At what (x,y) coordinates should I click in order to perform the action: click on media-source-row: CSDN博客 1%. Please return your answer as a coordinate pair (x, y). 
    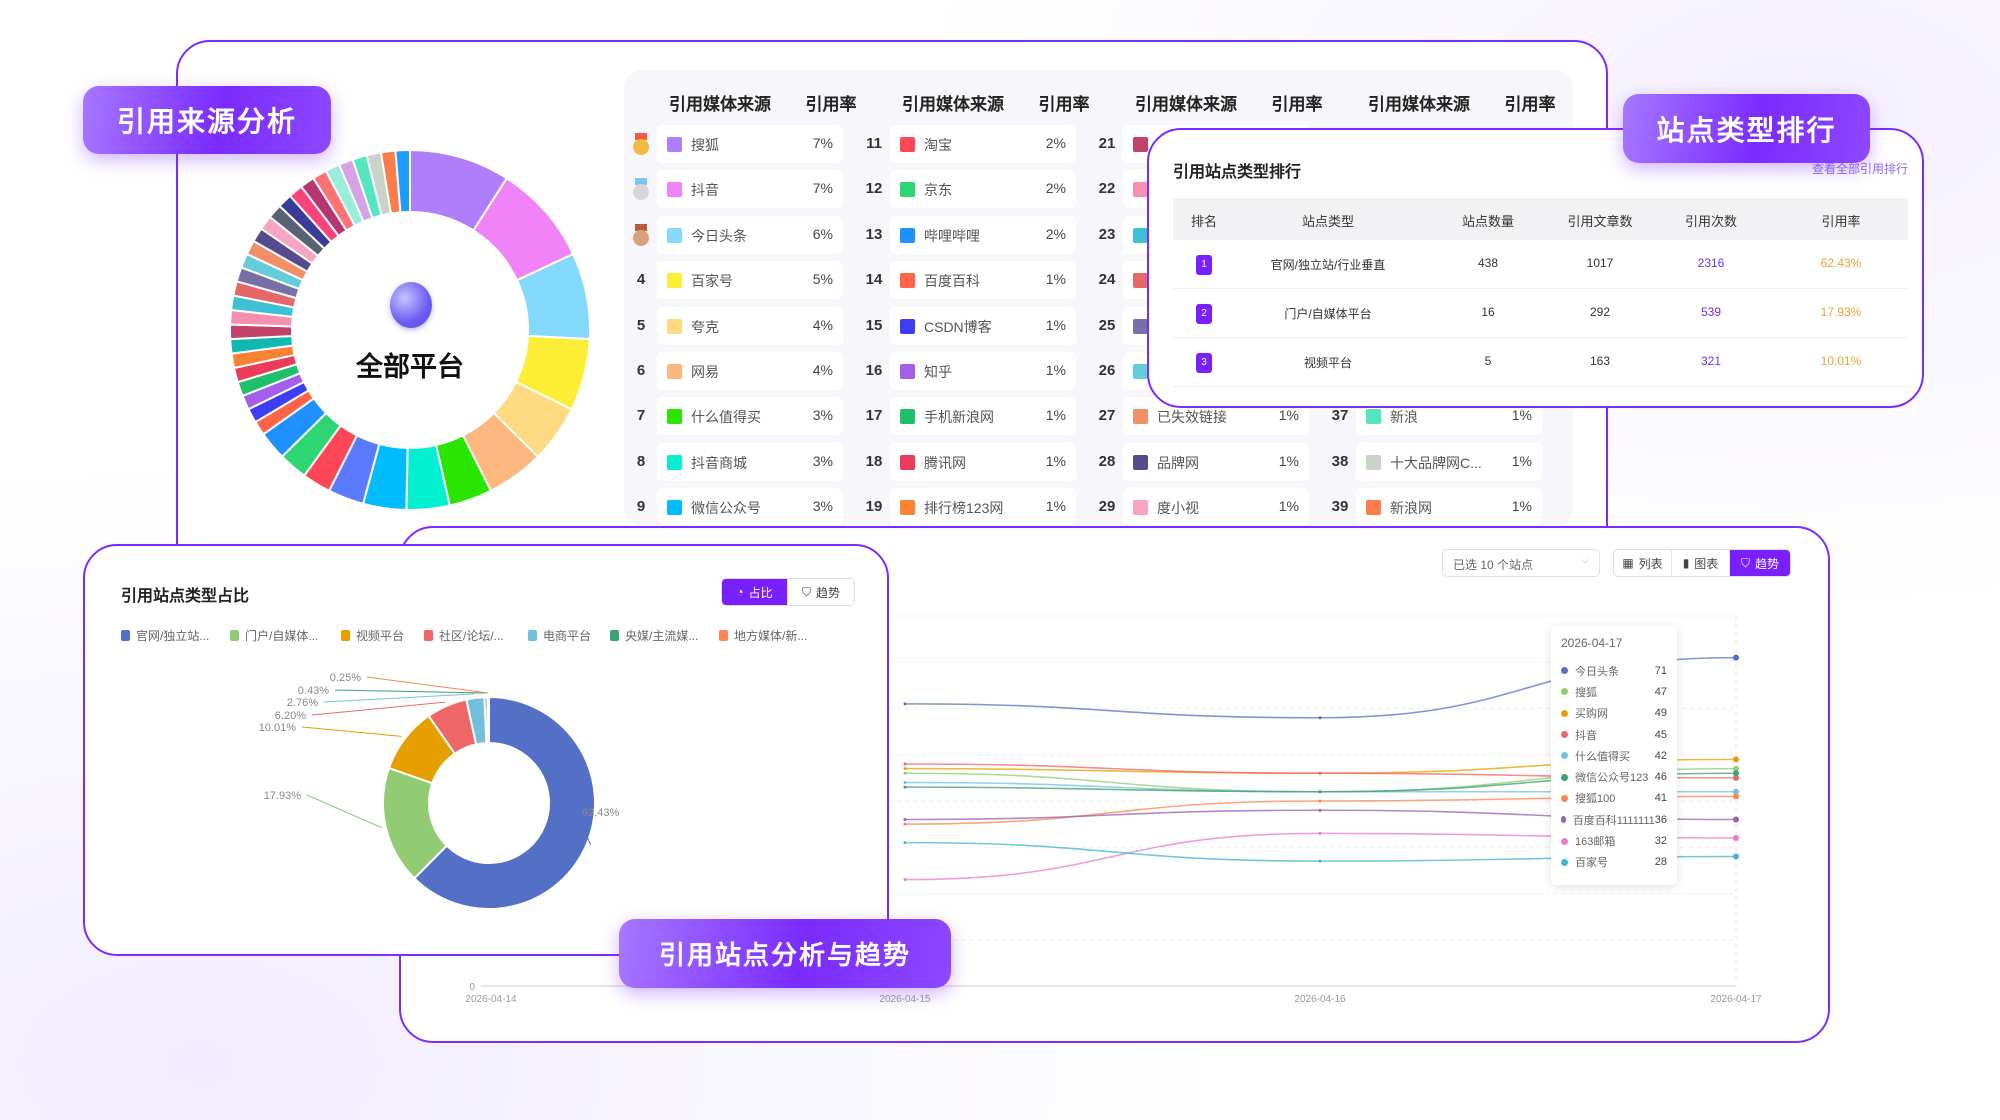
    Looking at the image, I should click on (983, 325).